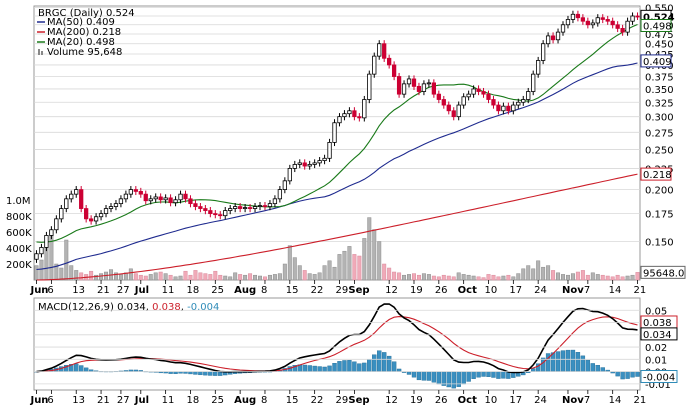 The image size is (689, 415). I want to click on x-tick-label: 8, so click(264, 400).